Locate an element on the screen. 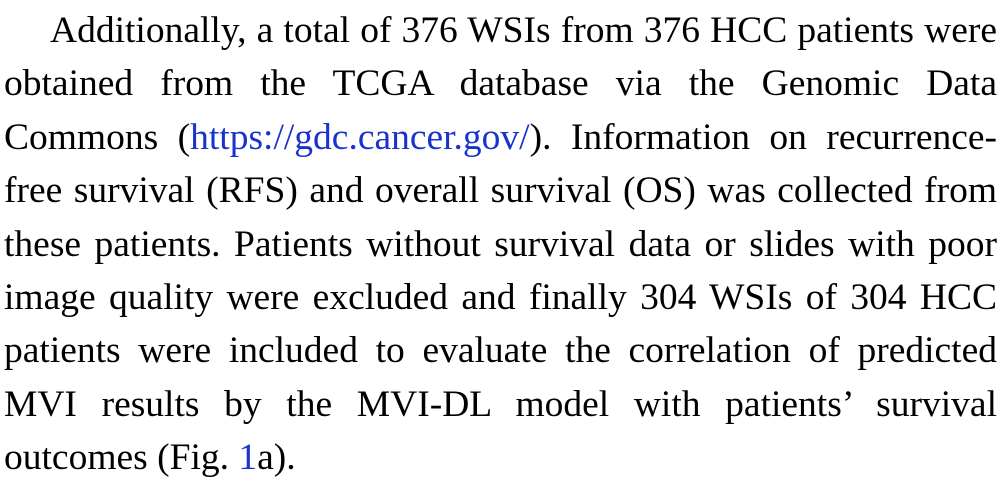  gdc-link: https://gdc.cancer.gov/ is located at coordinates (360, 137).